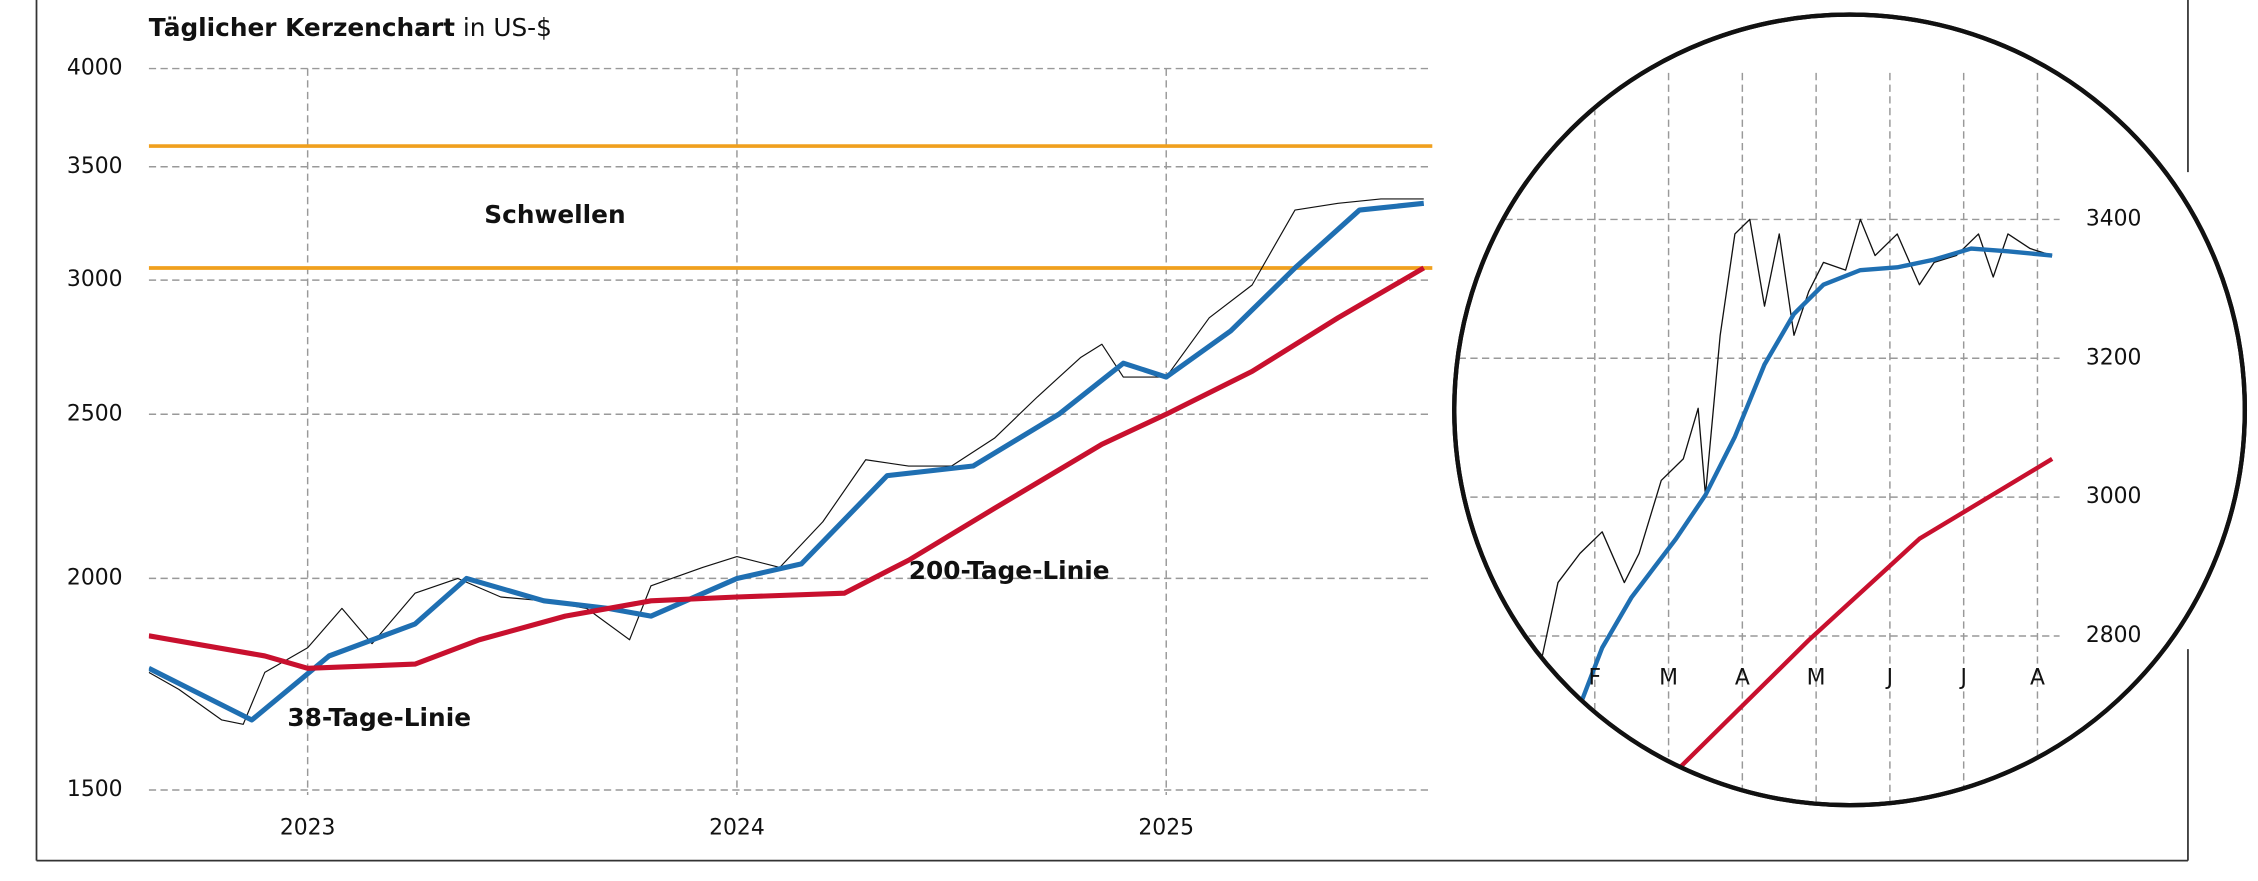  I want to click on y-tick-label: 3200, so click(2114, 357).